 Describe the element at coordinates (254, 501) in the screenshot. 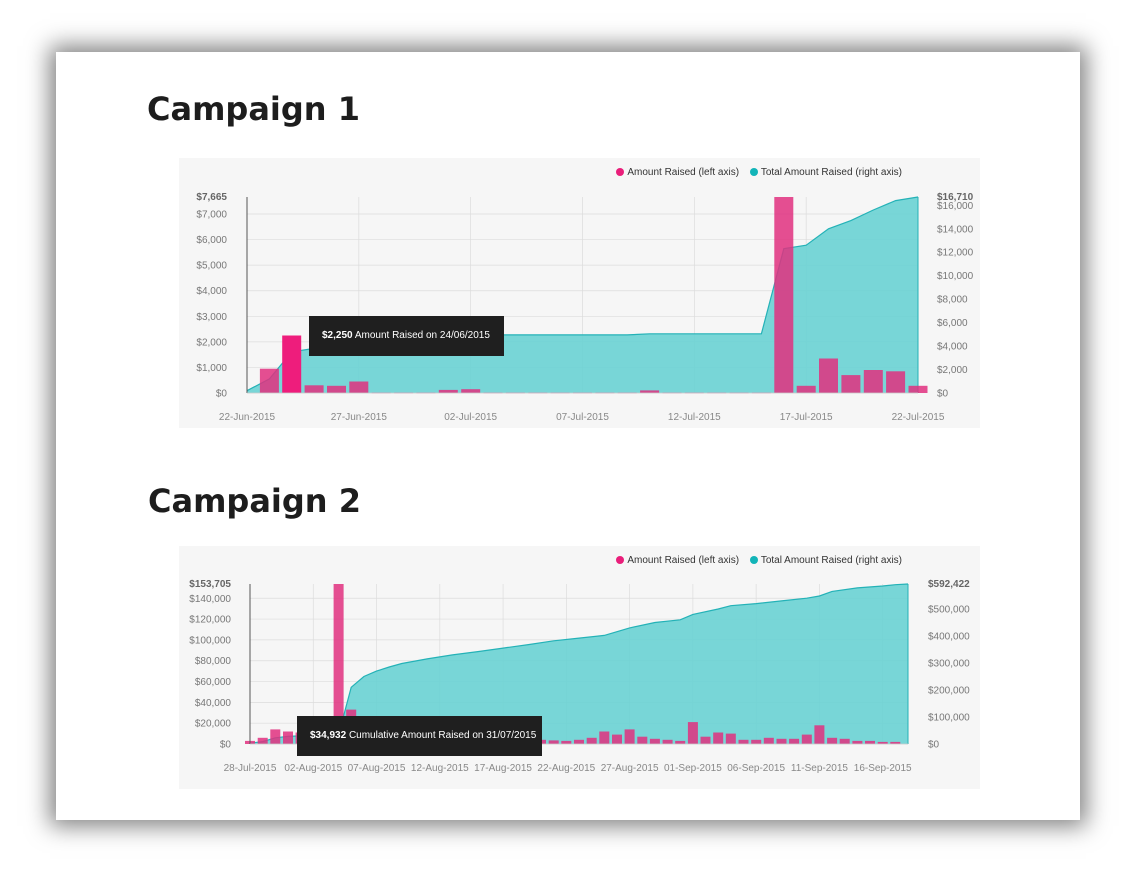

I see `campaign-2-heading: Campaign 2` at that location.